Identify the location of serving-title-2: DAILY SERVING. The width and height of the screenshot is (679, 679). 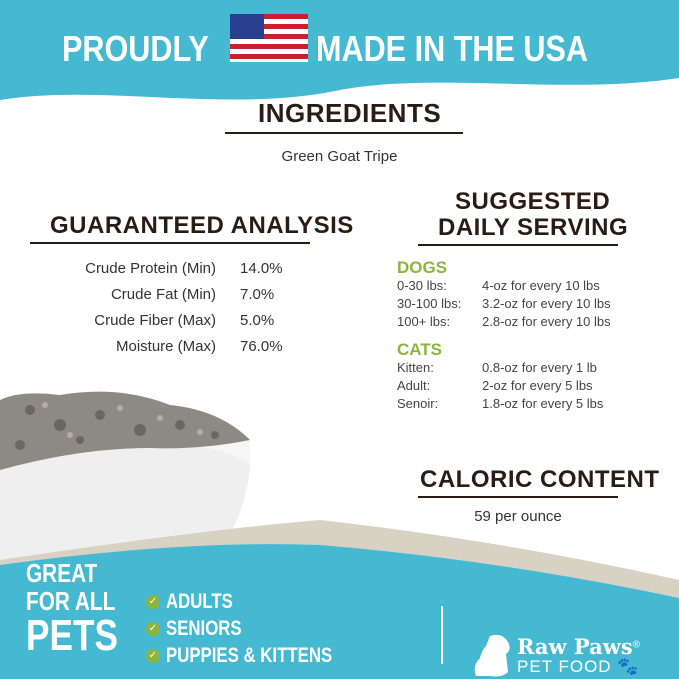
(533, 227).